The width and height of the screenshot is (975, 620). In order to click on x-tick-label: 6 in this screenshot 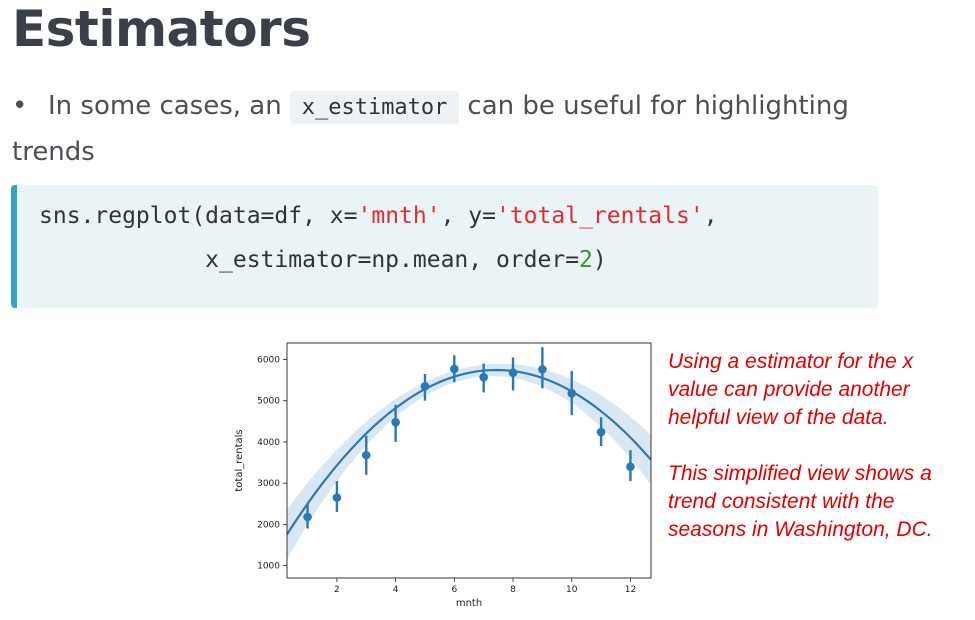, I will do `click(454, 590)`.